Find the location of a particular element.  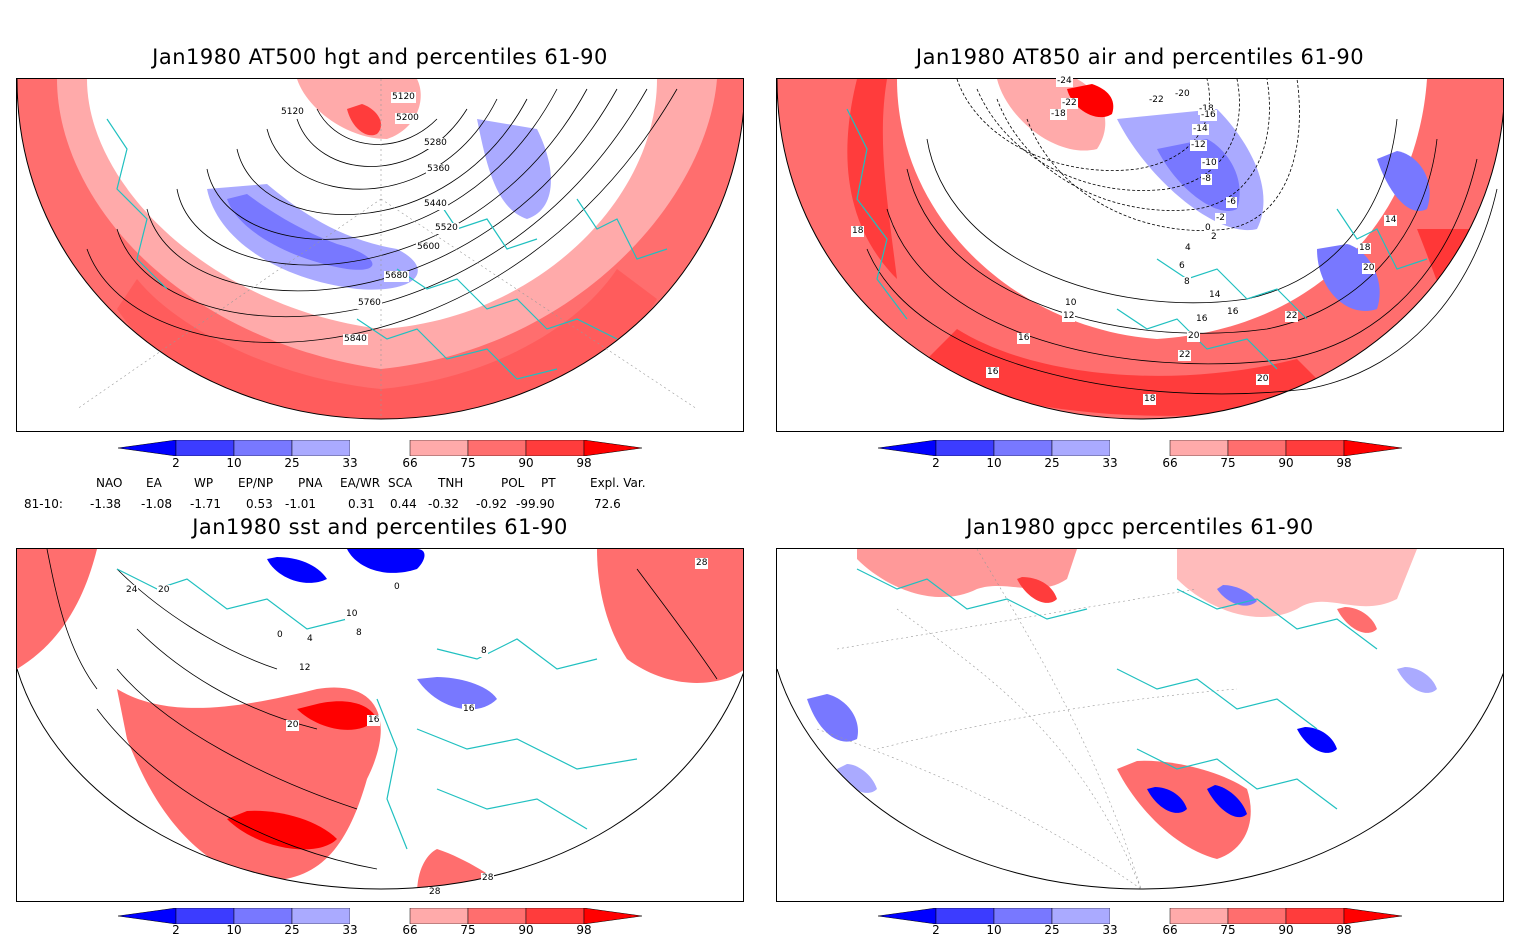

index-header: EP/NP is located at coordinates (256, 483).